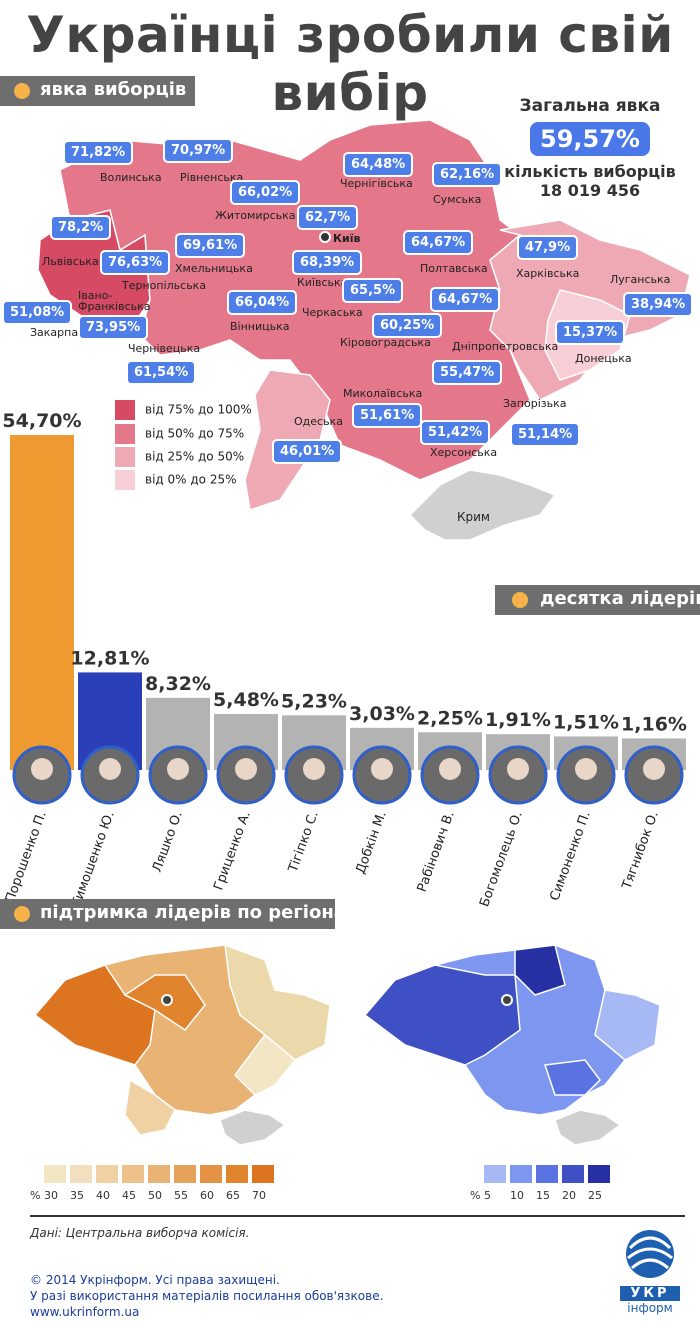  I want to click on region-turnout-tag: 62,7%, so click(328, 217).